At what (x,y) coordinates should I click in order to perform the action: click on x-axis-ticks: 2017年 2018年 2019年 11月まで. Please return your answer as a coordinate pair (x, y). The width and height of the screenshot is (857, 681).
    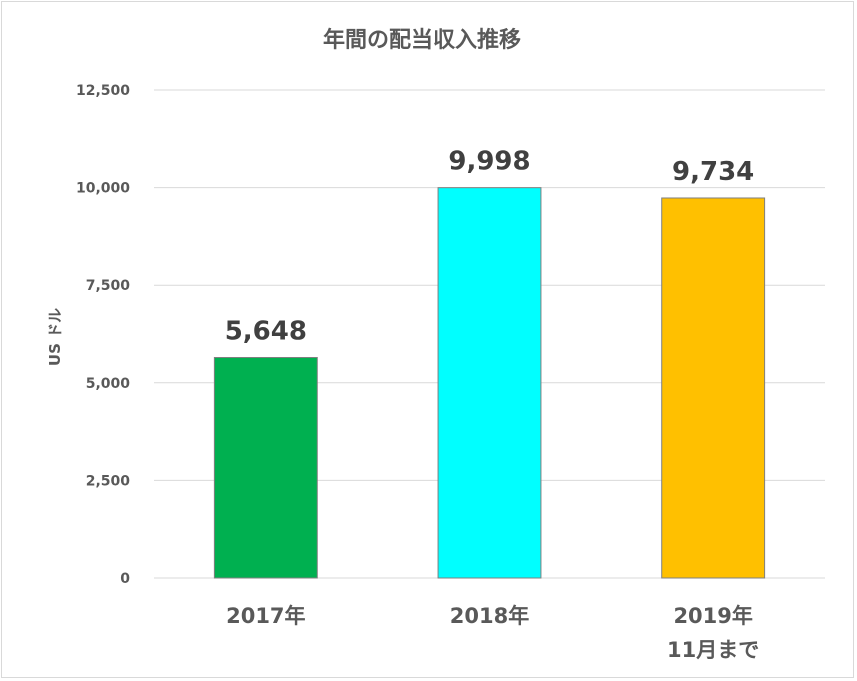
    Looking at the image, I should click on (492, 633).